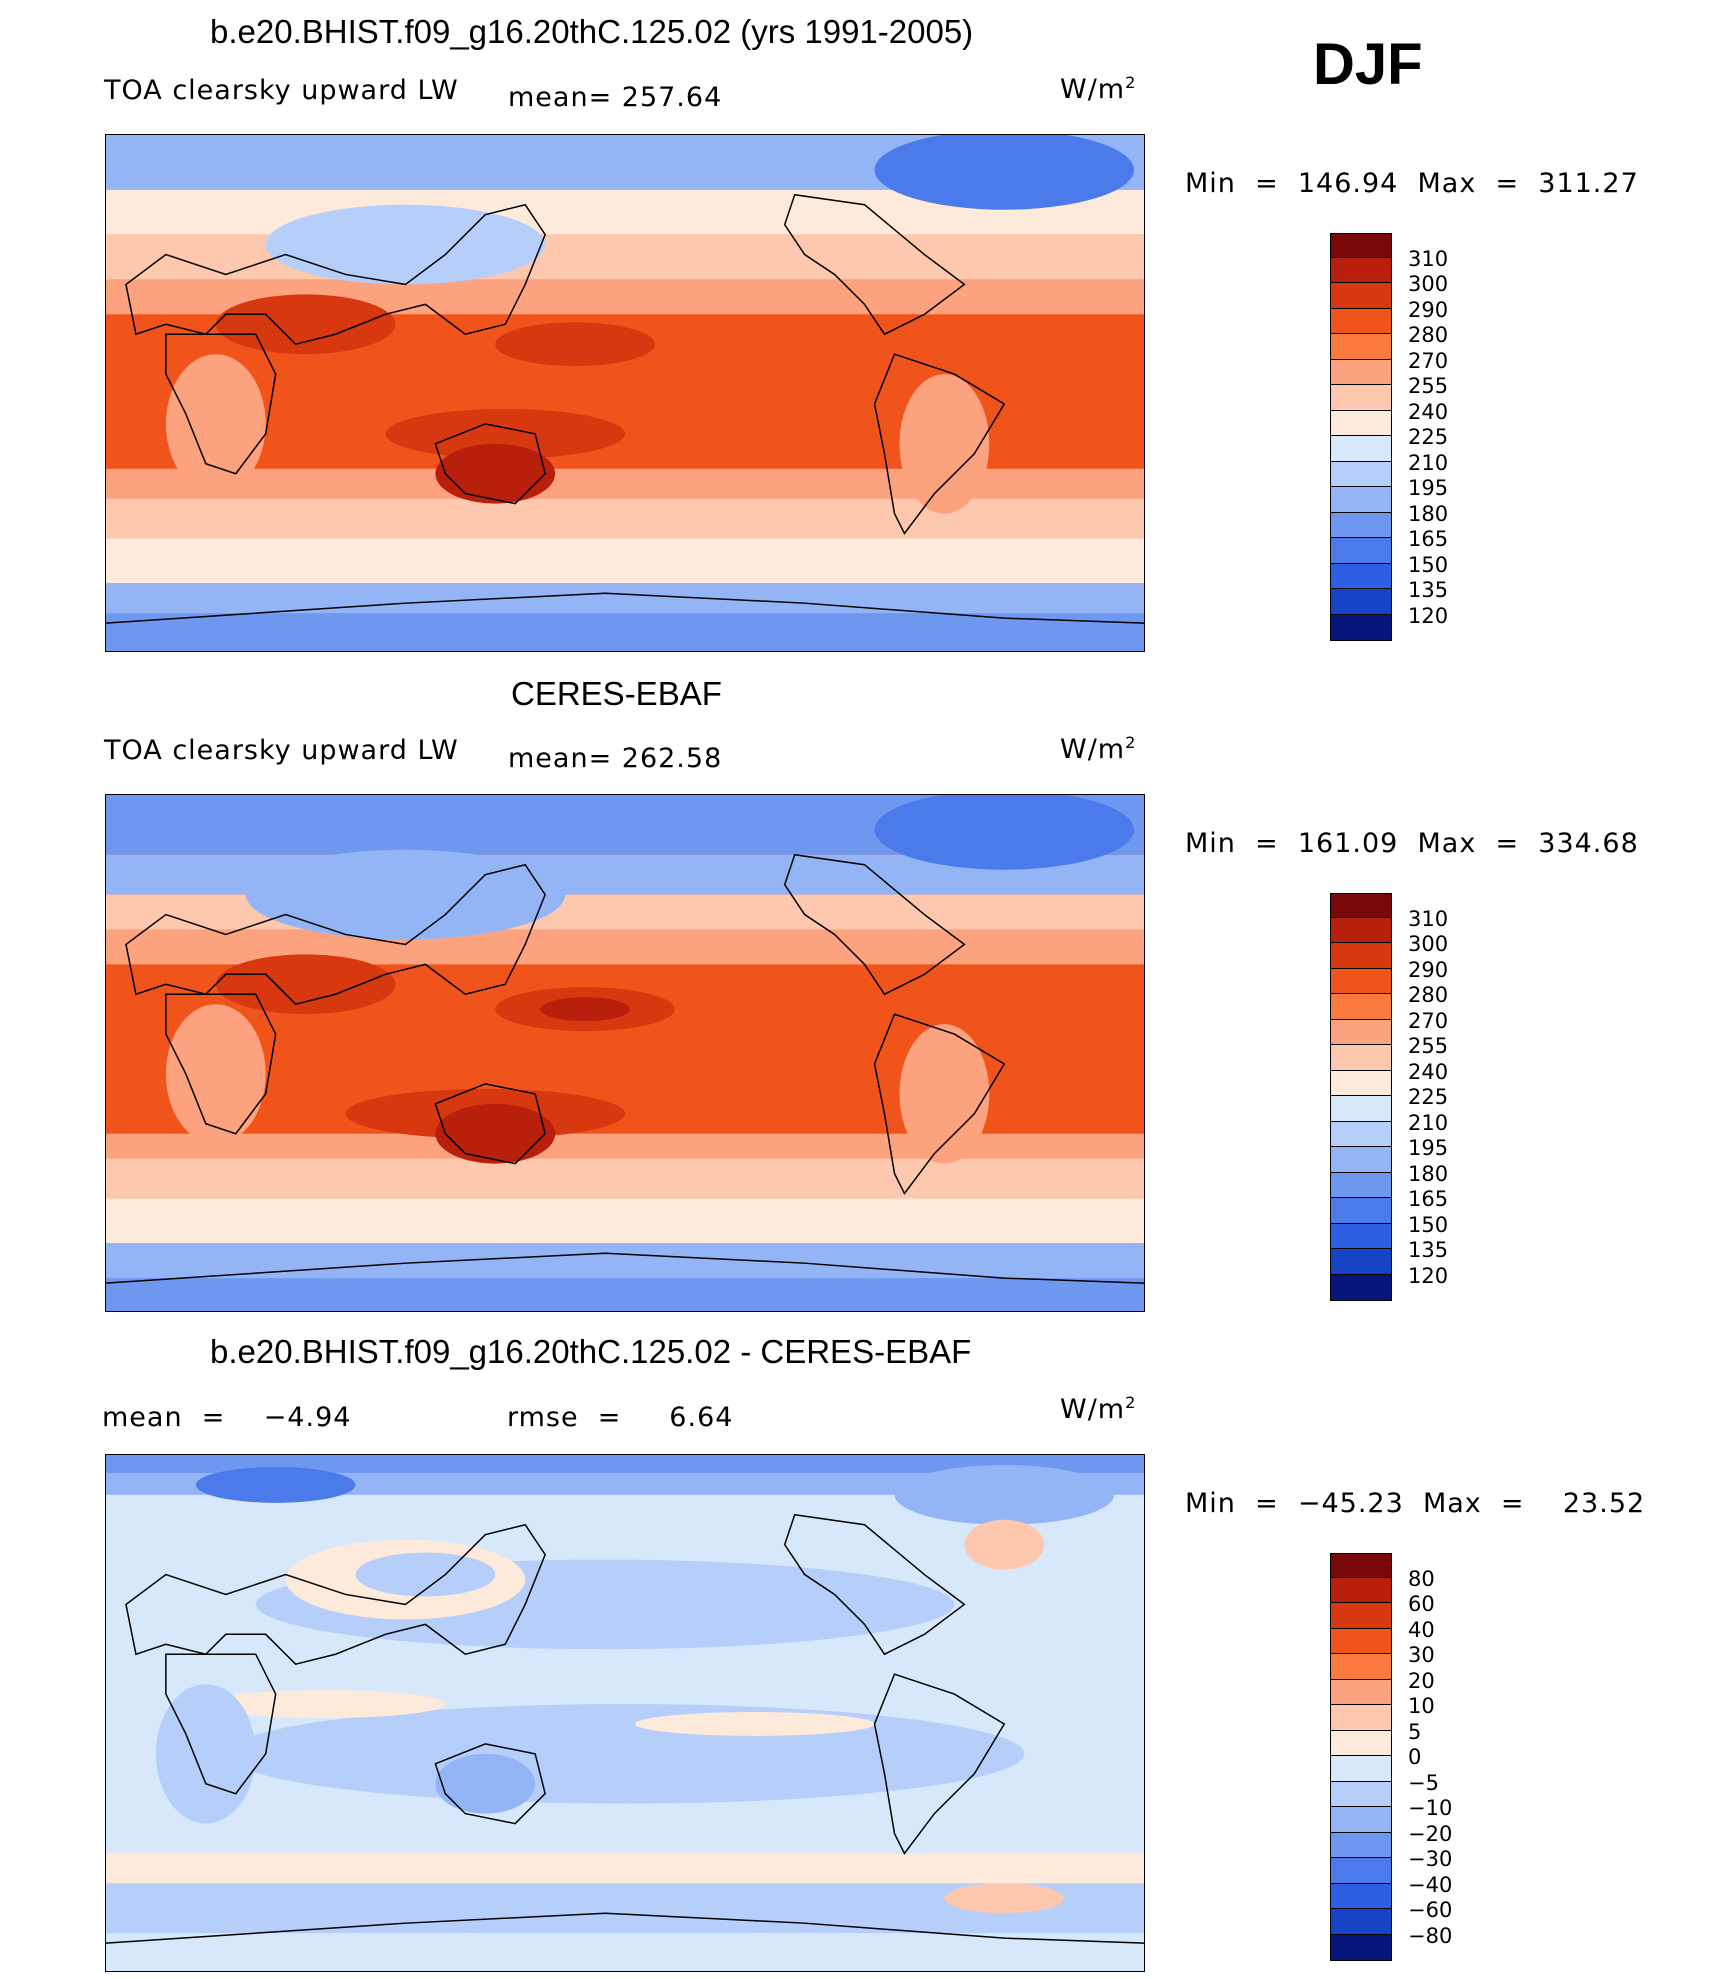 This screenshot has height=1979, width=1710. What do you see at coordinates (1428, 437) in the screenshot?
I see `panel-1-tick: 225` at bounding box center [1428, 437].